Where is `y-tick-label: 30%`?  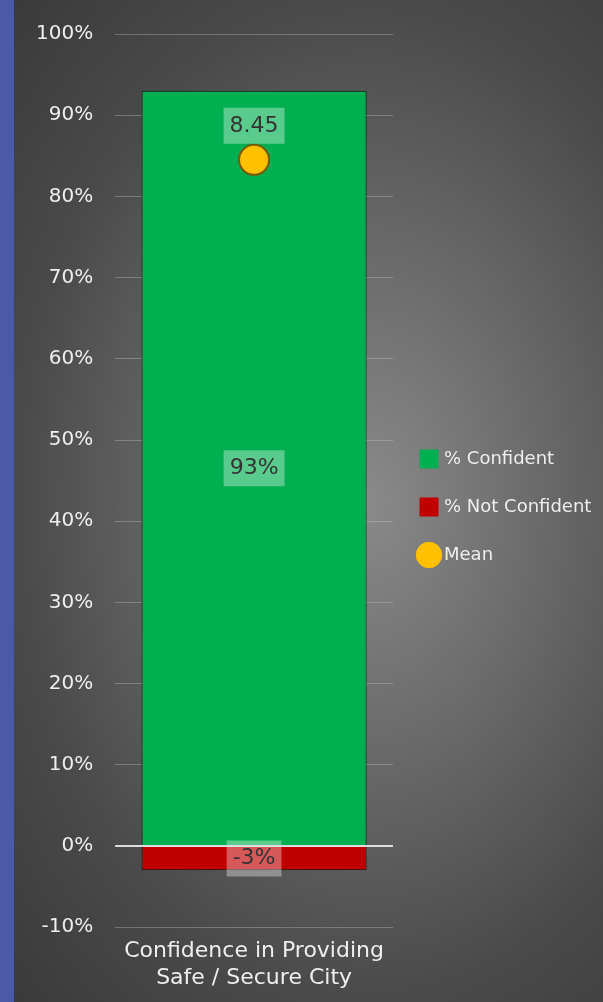
y-tick-label: 30% is located at coordinates (71, 600).